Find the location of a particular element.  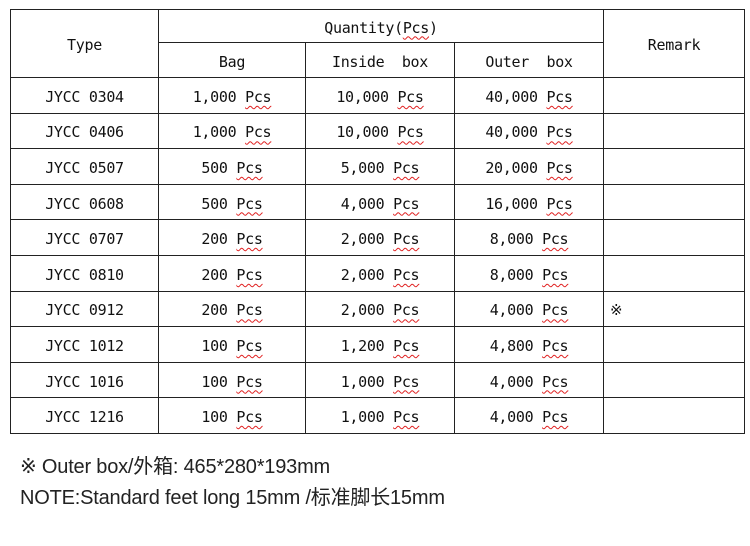

cell-type: JYCC 0707 is located at coordinates (84, 237).